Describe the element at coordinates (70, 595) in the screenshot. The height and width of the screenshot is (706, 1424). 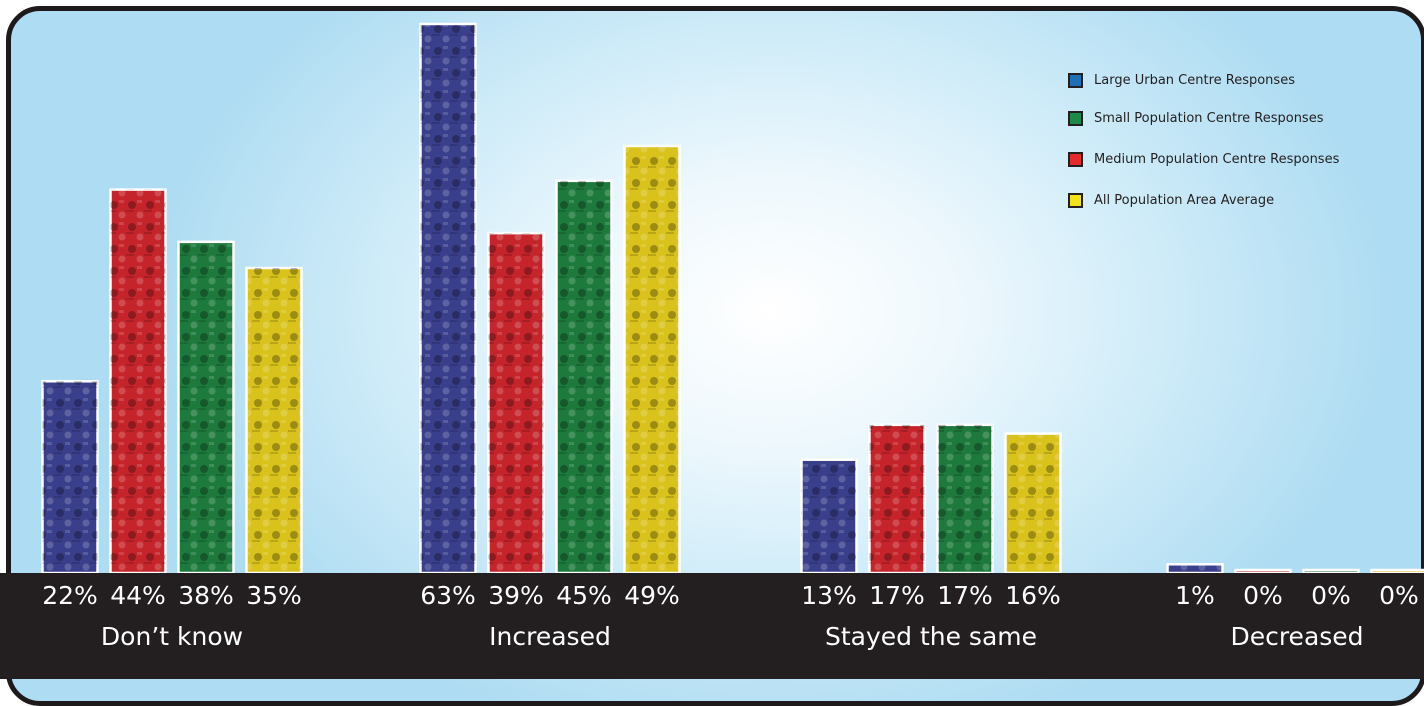
I see `data-label: 22%` at that location.